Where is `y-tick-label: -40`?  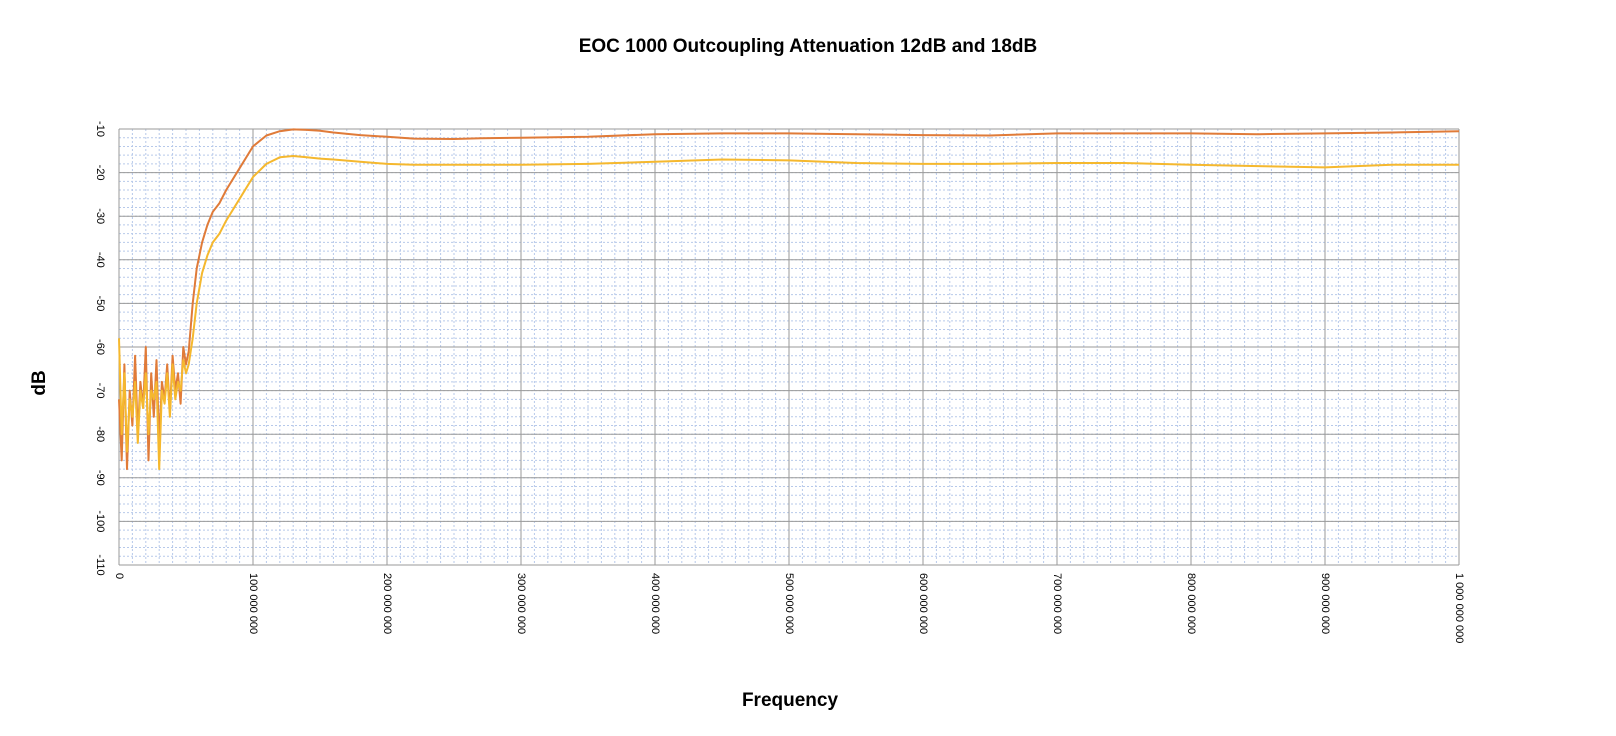 y-tick-label: -40 is located at coordinates (100, 260).